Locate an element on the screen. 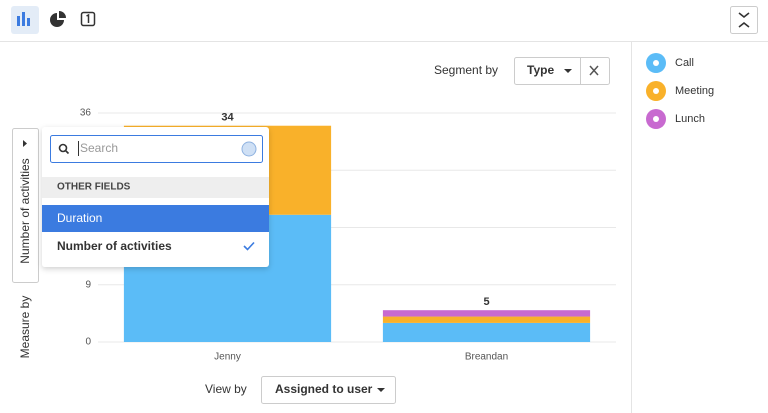 Image resolution: width=768 pixels, height=413 pixels. y-axis-select is located at coordinates (25, 205).